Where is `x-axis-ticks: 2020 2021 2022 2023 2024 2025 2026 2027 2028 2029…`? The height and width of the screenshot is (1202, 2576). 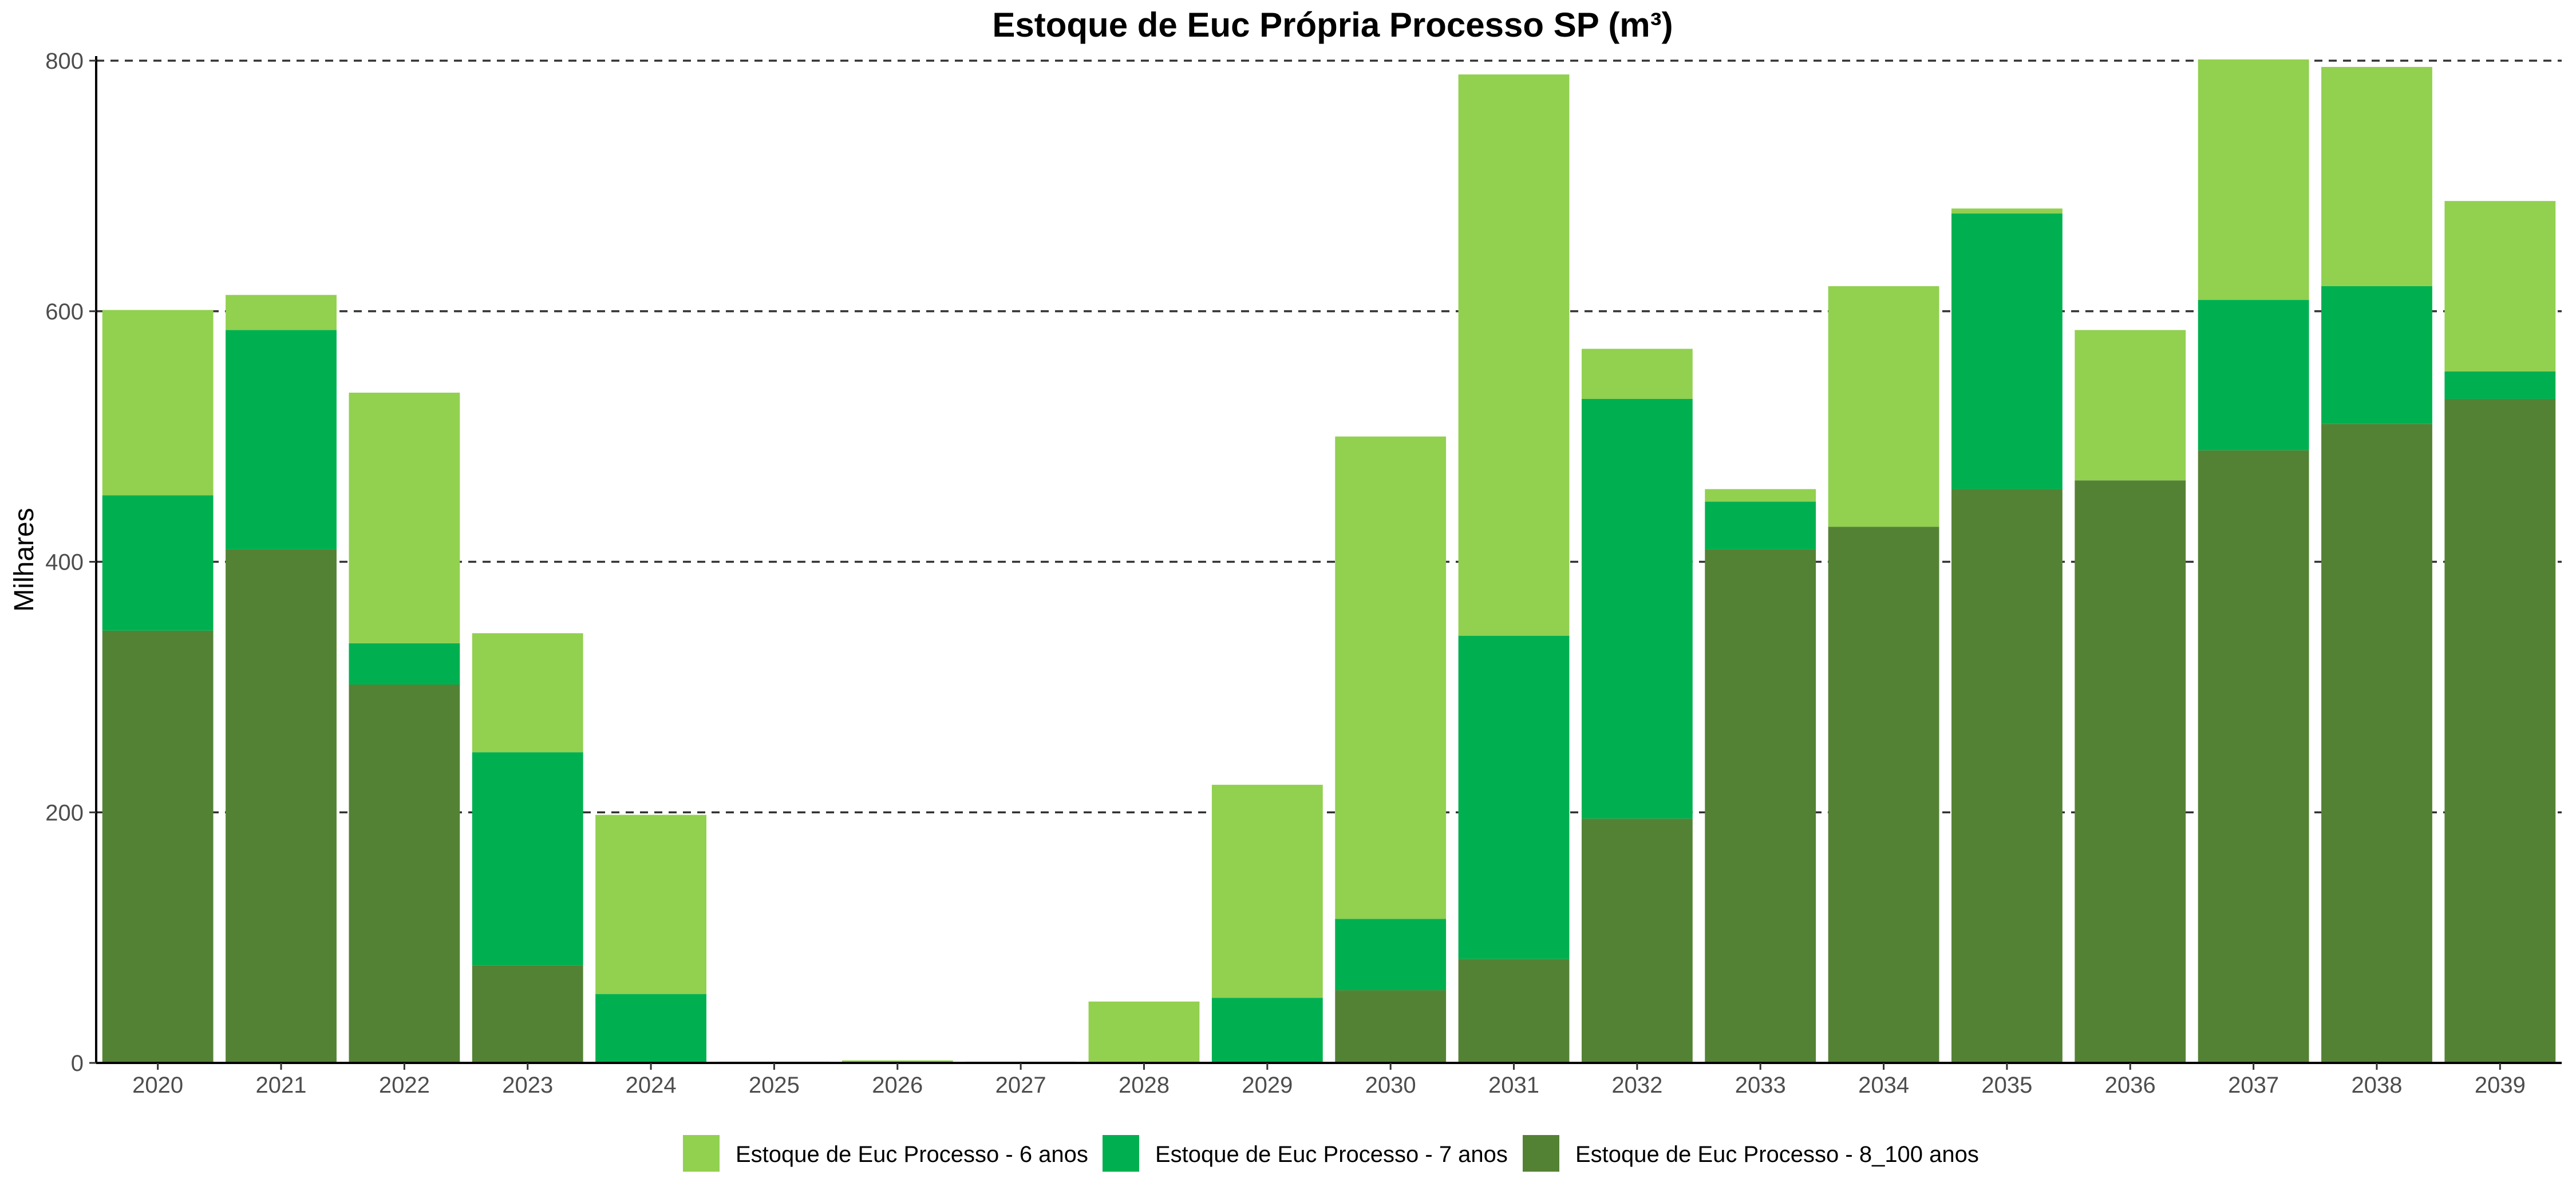 x-axis-ticks: 2020 2021 2022 2023 2024 2025 2026 2027 2028 2029… is located at coordinates (1329, 1080).